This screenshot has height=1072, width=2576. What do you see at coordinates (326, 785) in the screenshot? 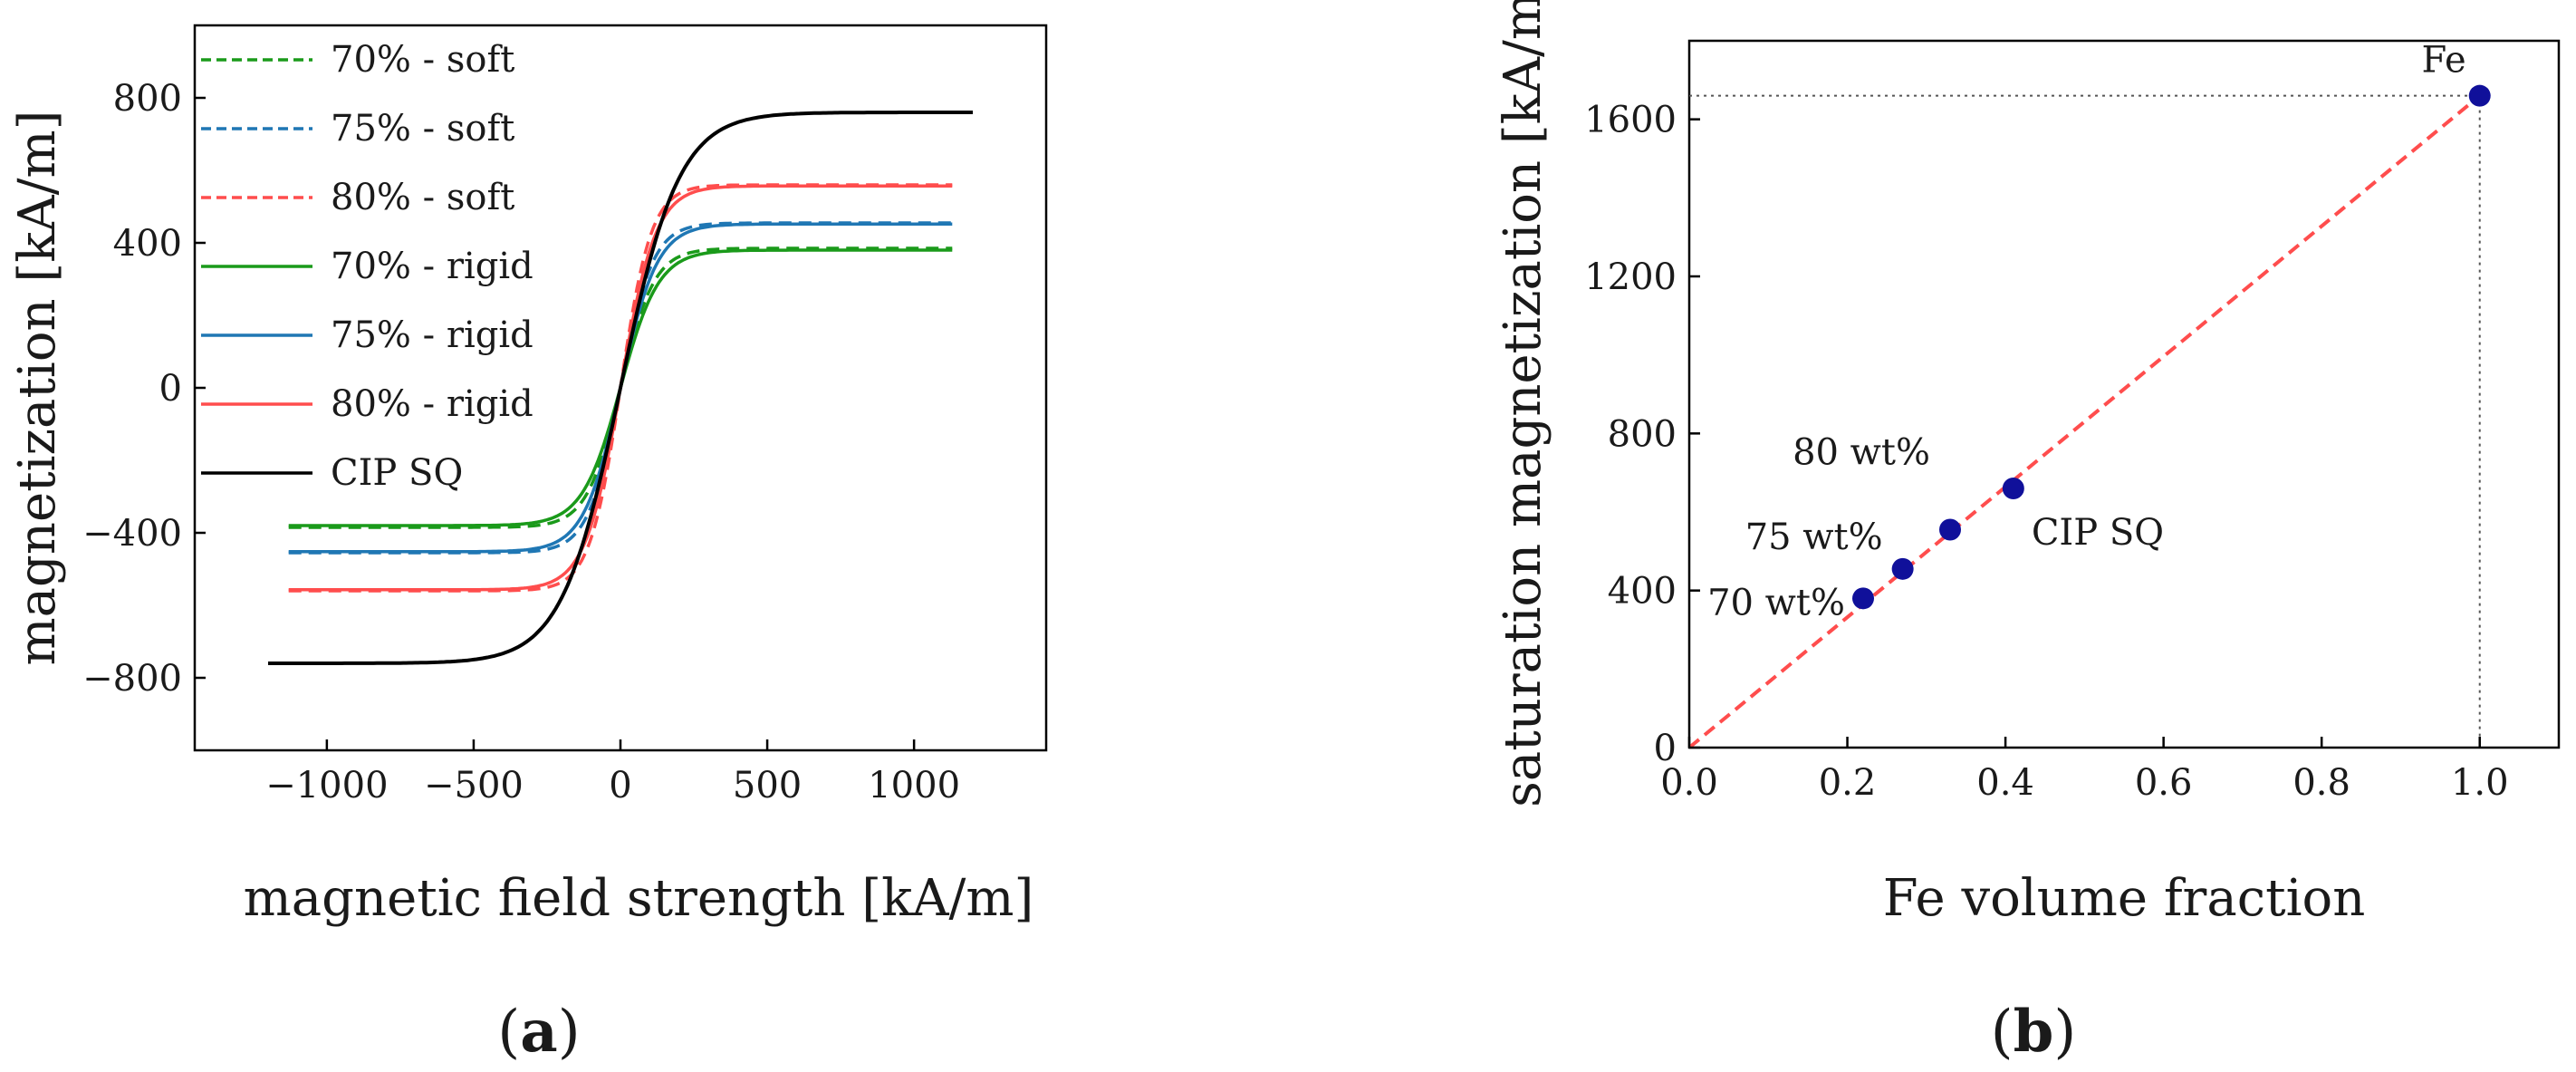
I see `panel-a-x-tick-label: −1000` at bounding box center [326, 785].